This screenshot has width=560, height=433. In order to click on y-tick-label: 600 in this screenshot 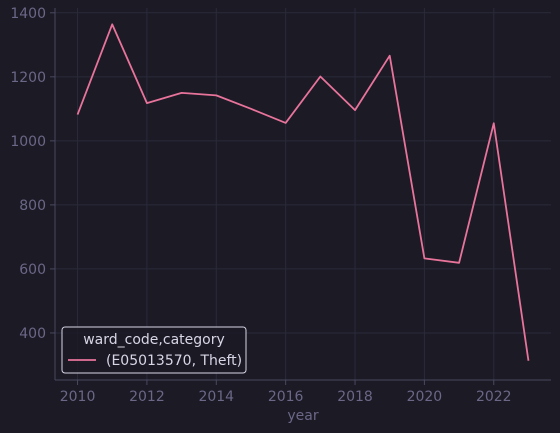, I will do `click(32, 270)`.